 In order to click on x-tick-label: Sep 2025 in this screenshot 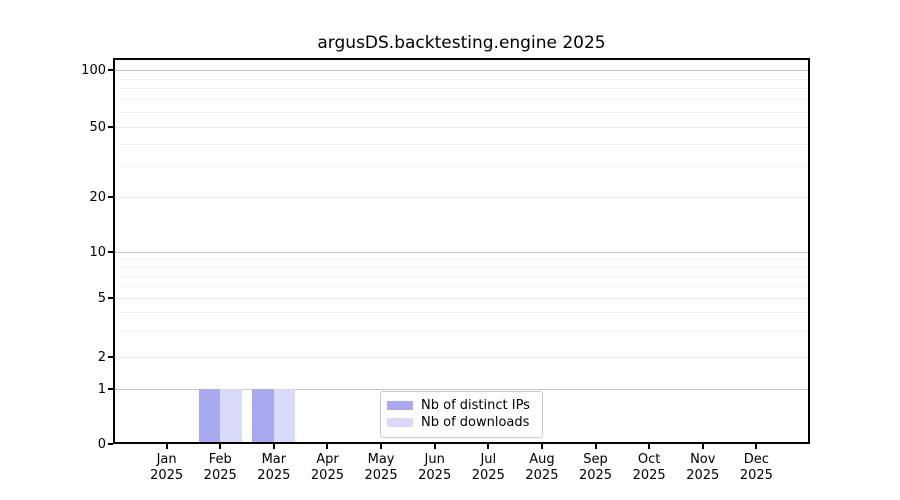, I will do `click(595, 467)`.